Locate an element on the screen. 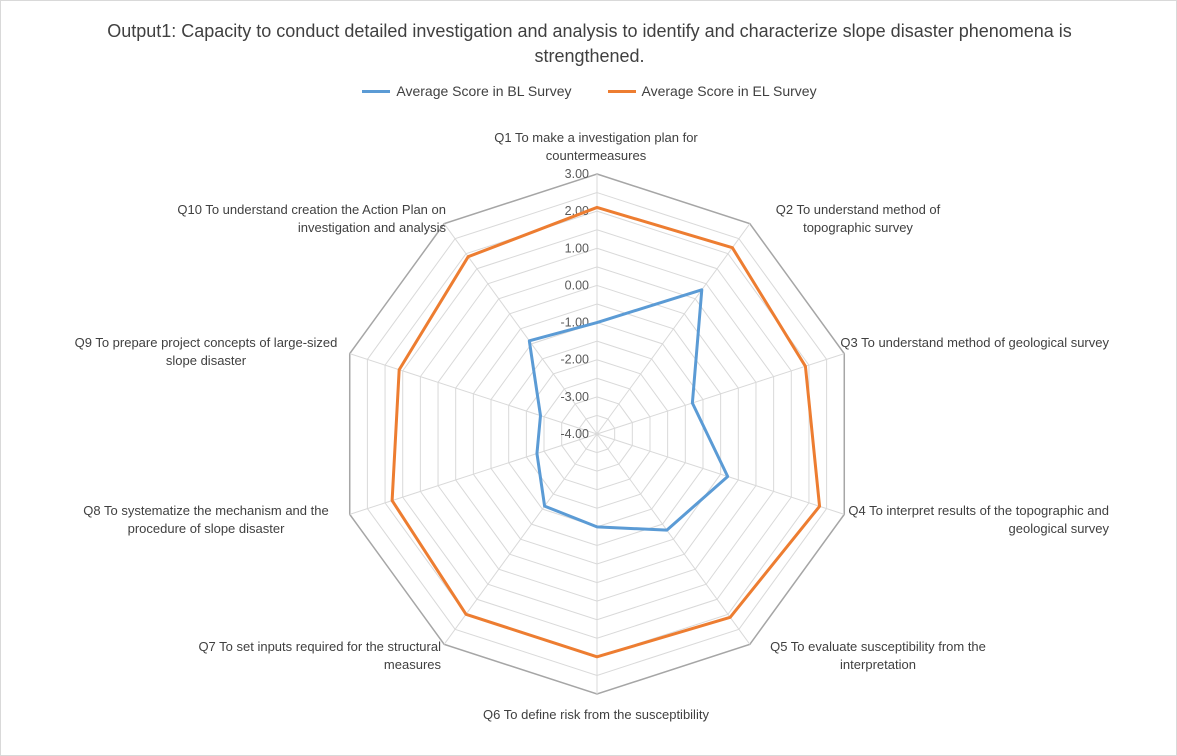 The width and height of the screenshot is (1177, 756). tick-label: 2.00 is located at coordinates (577, 211).